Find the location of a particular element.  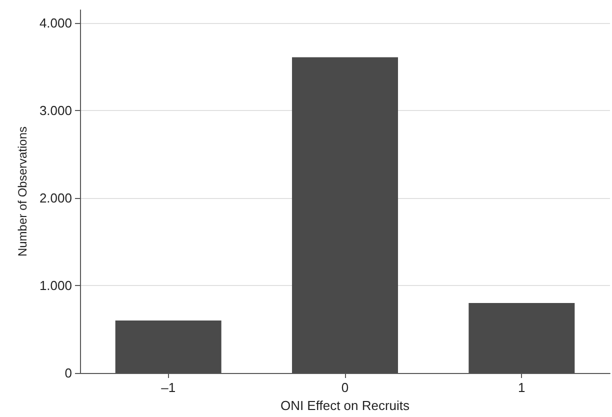

x-axis-title: ONI Effect on Recruits is located at coordinates (345, 405).